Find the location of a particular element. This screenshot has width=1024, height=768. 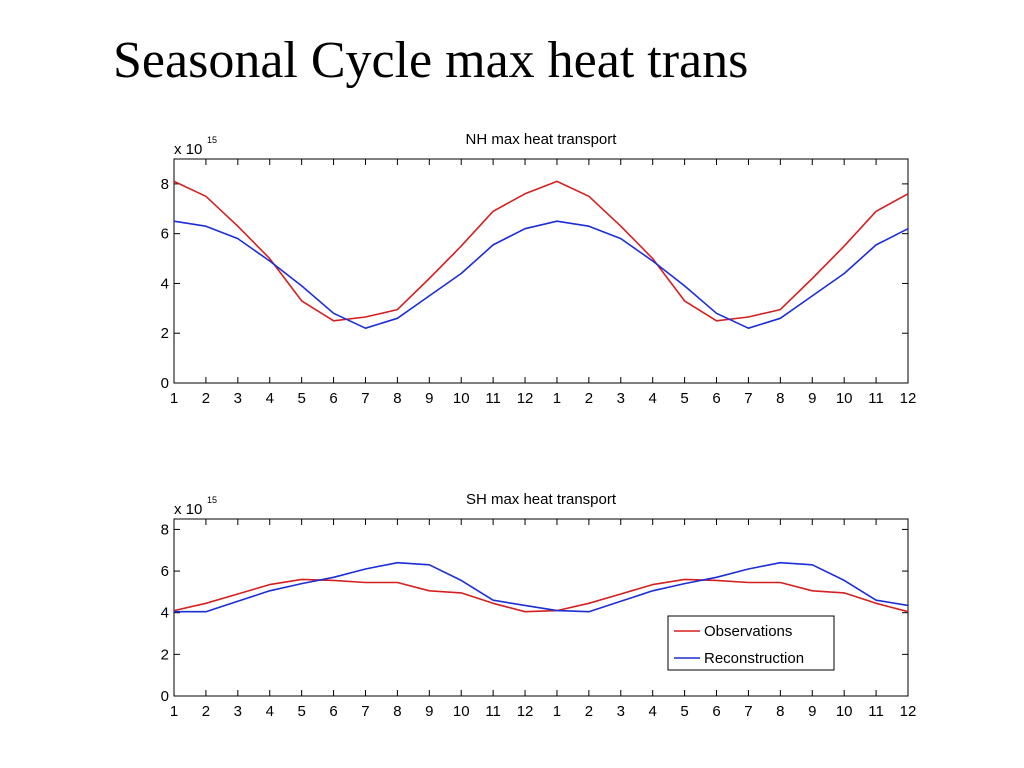

legend-box is located at coordinates (751, 643).